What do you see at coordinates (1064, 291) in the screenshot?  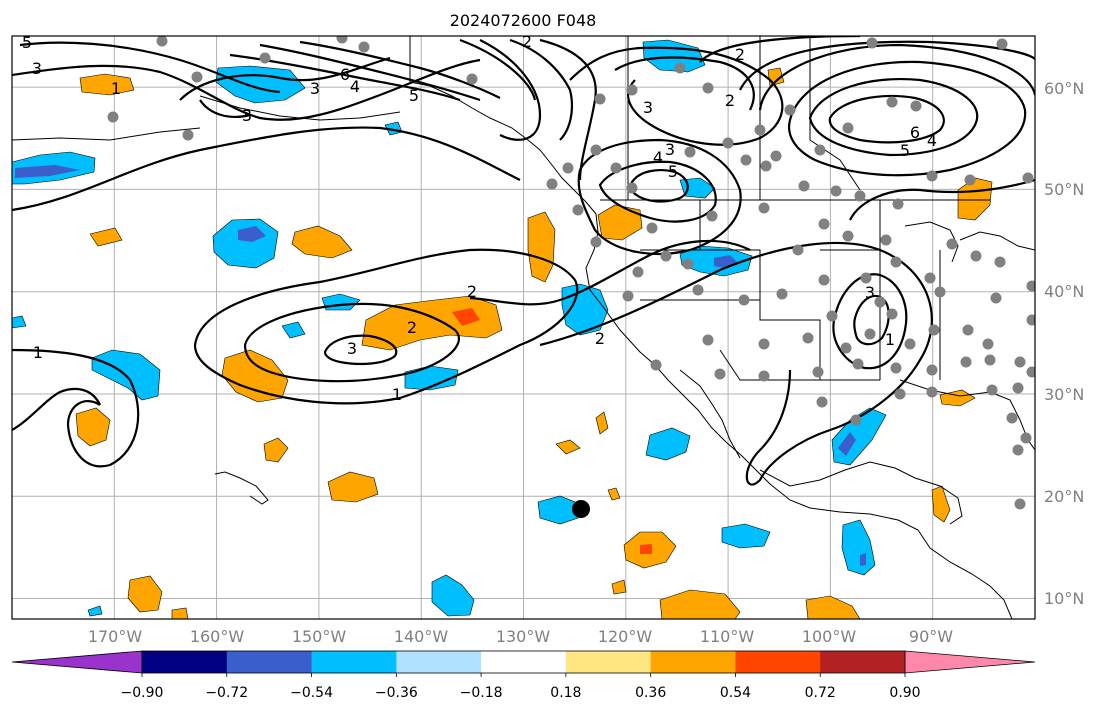 I see `lat-label: 40°N` at bounding box center [1064, 291].